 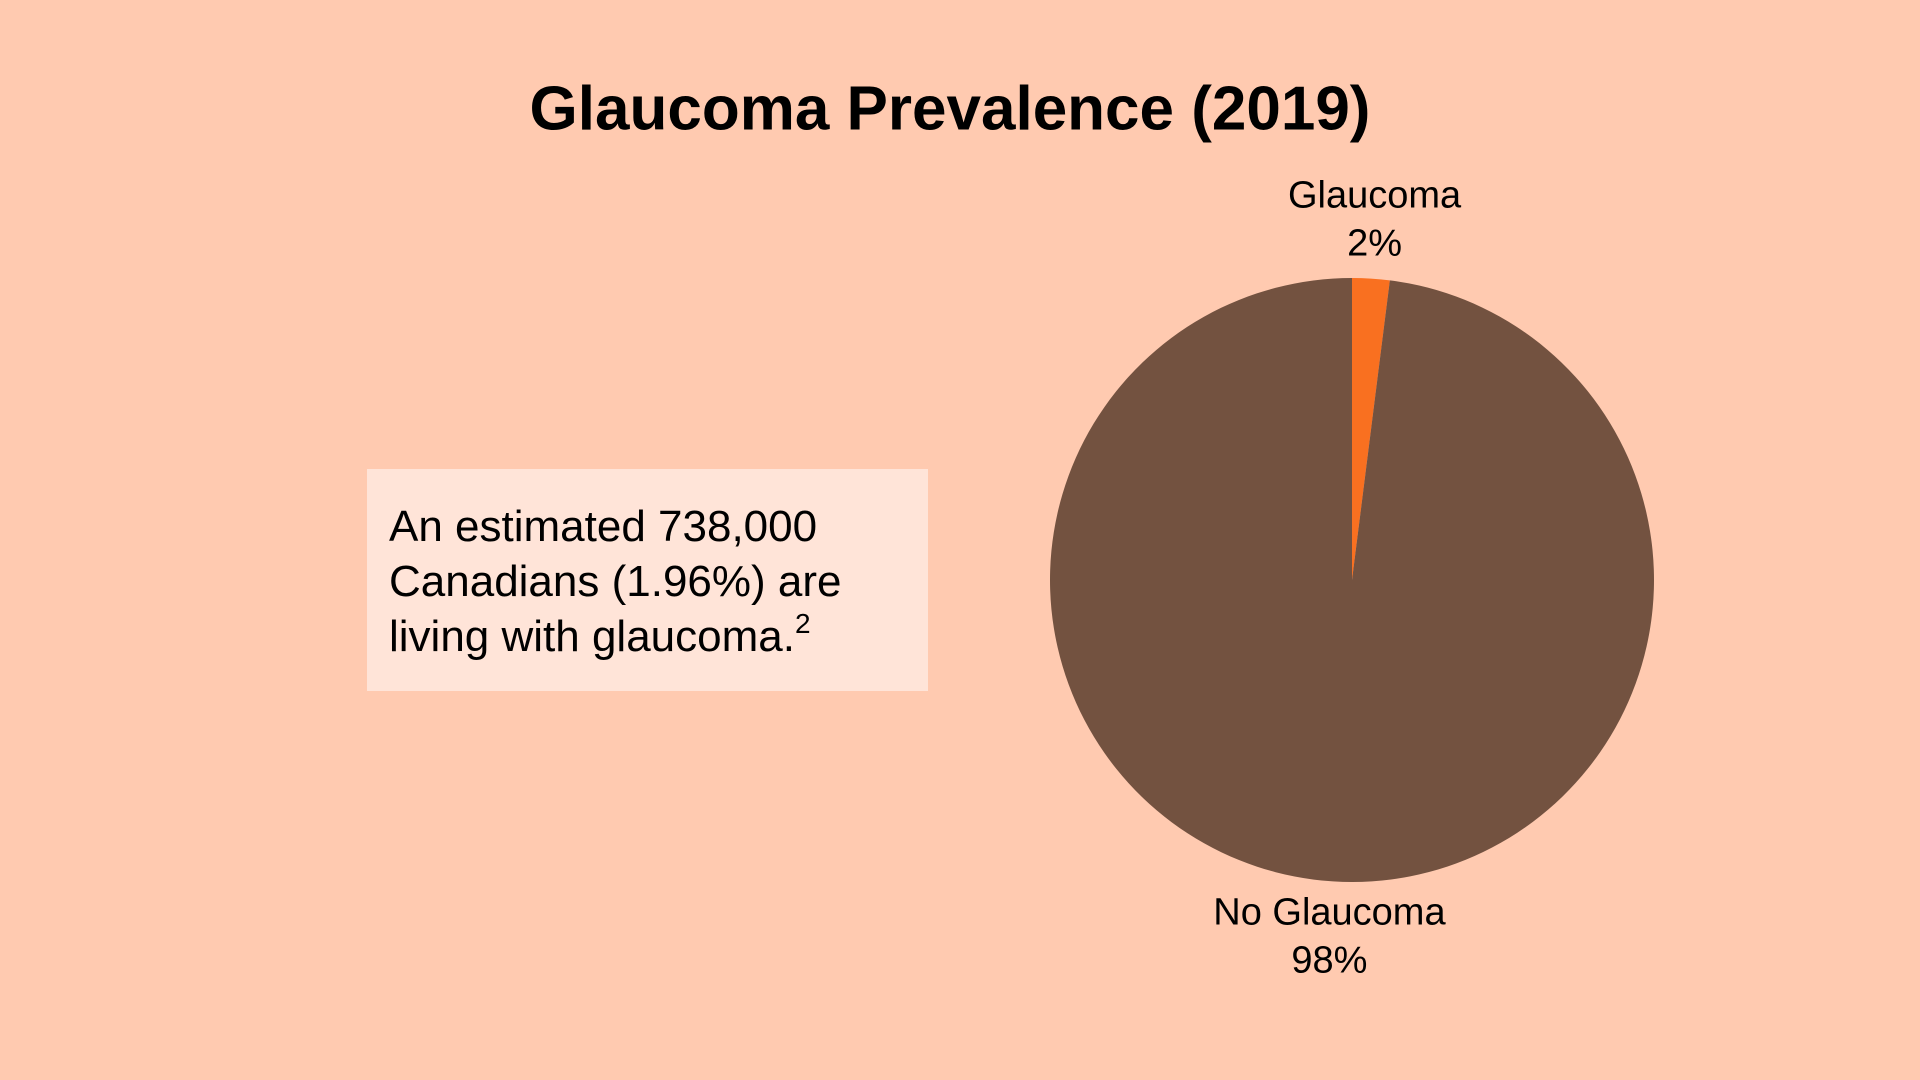 What do you see at coordinates (1371, 429) in the screenshot?
I see `pie-slice` at bounding box center [1371, 429].